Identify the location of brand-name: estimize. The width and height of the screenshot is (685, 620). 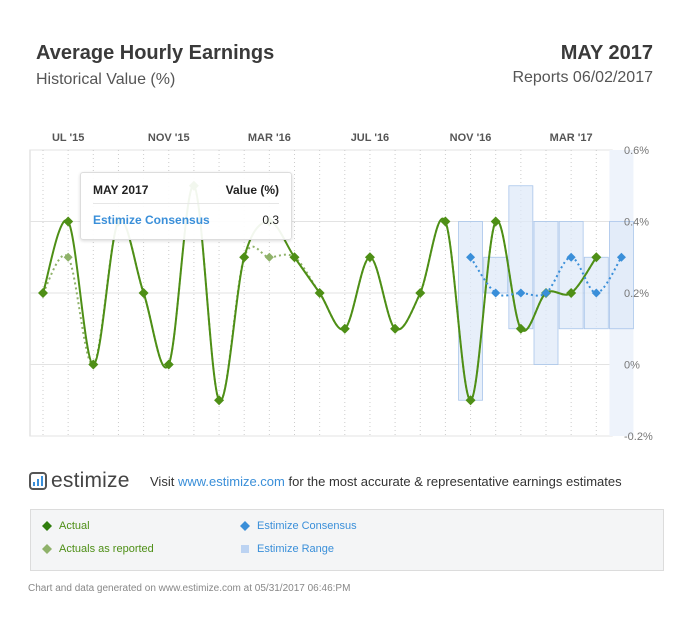
(90, 480).